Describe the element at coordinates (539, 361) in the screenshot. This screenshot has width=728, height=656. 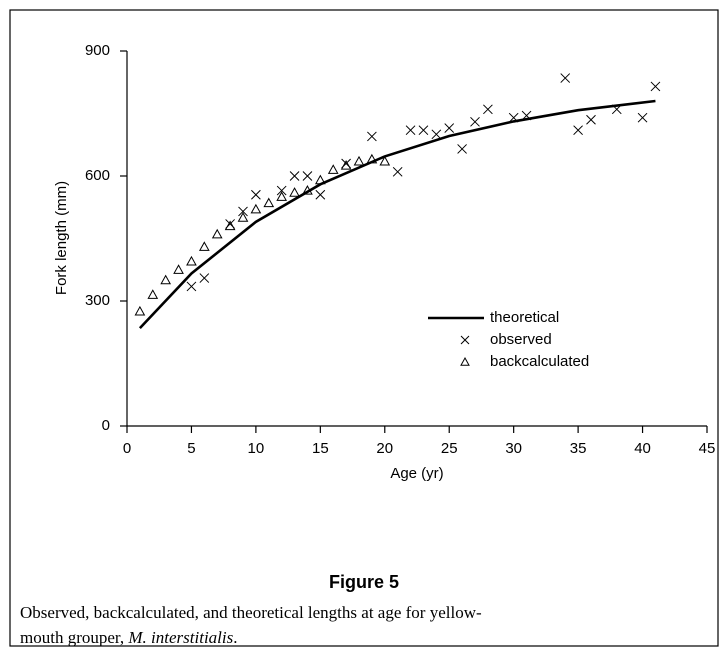
I see `legend-label: backcalculated` at that location.